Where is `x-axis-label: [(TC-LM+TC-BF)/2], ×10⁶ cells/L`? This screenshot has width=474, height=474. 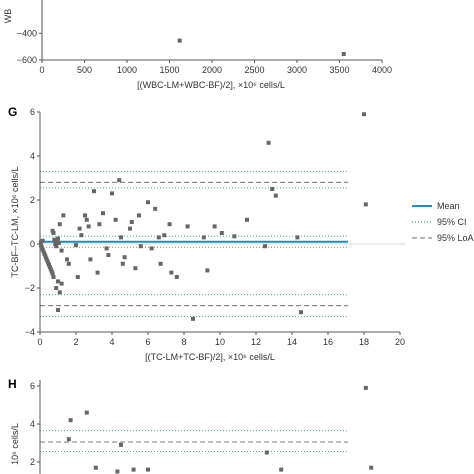
x-axis-label: [(TC-LM+TC-BF)/2], ×10⁶ cells/L is located at coordinates (210, 357).